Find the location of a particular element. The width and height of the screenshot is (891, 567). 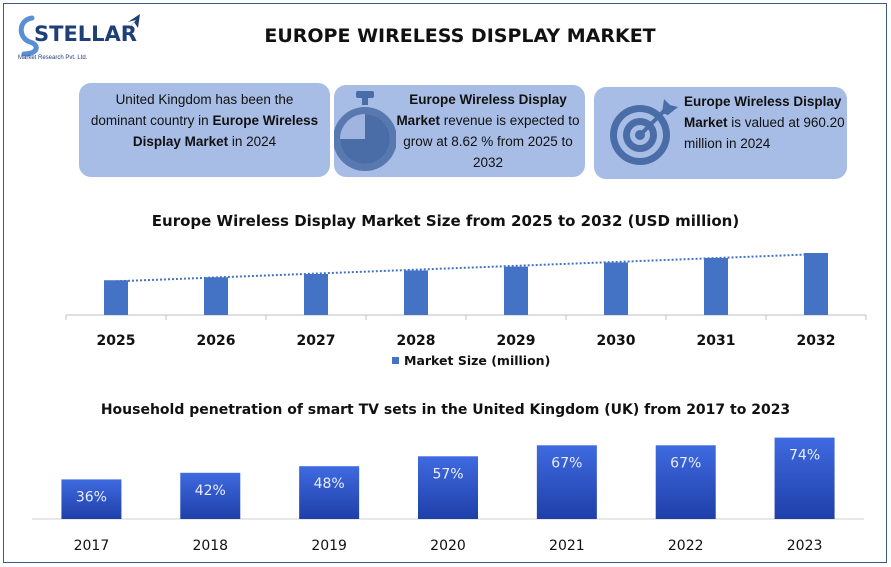

x-tick-label: 2018 is located at coordinates (210, 546).